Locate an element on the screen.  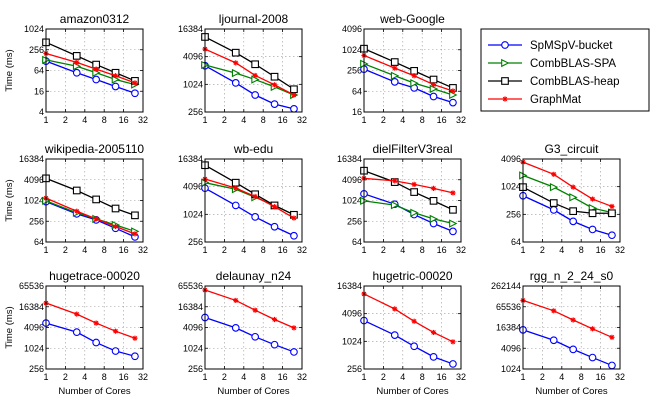
series-graphmat is located at coordinates (90, 320).